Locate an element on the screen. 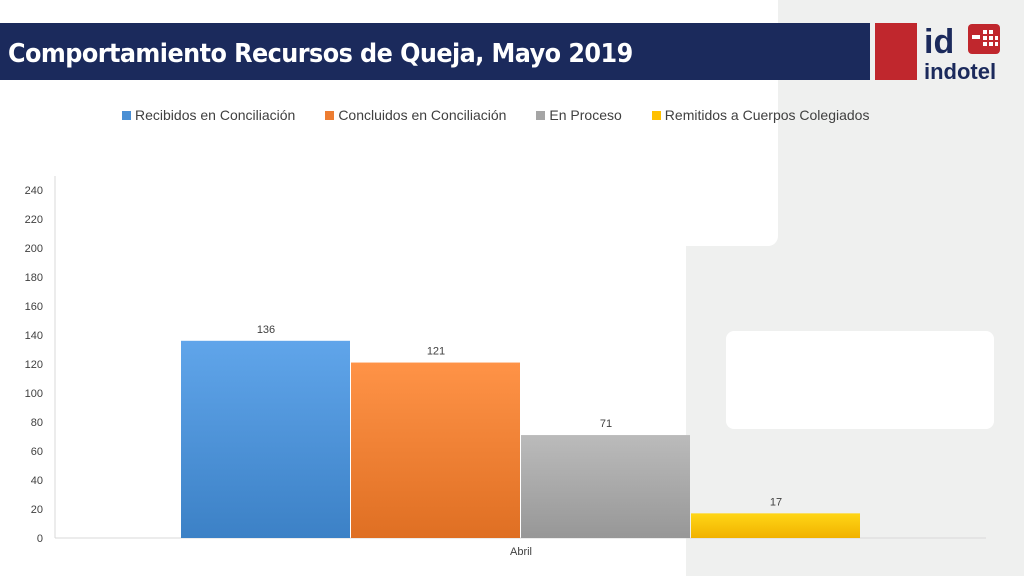 Image resolution: width=1024 pixels, height=576 pixels. legend-label: Concluidos en Conciliación is located at coordinates (422, 115).